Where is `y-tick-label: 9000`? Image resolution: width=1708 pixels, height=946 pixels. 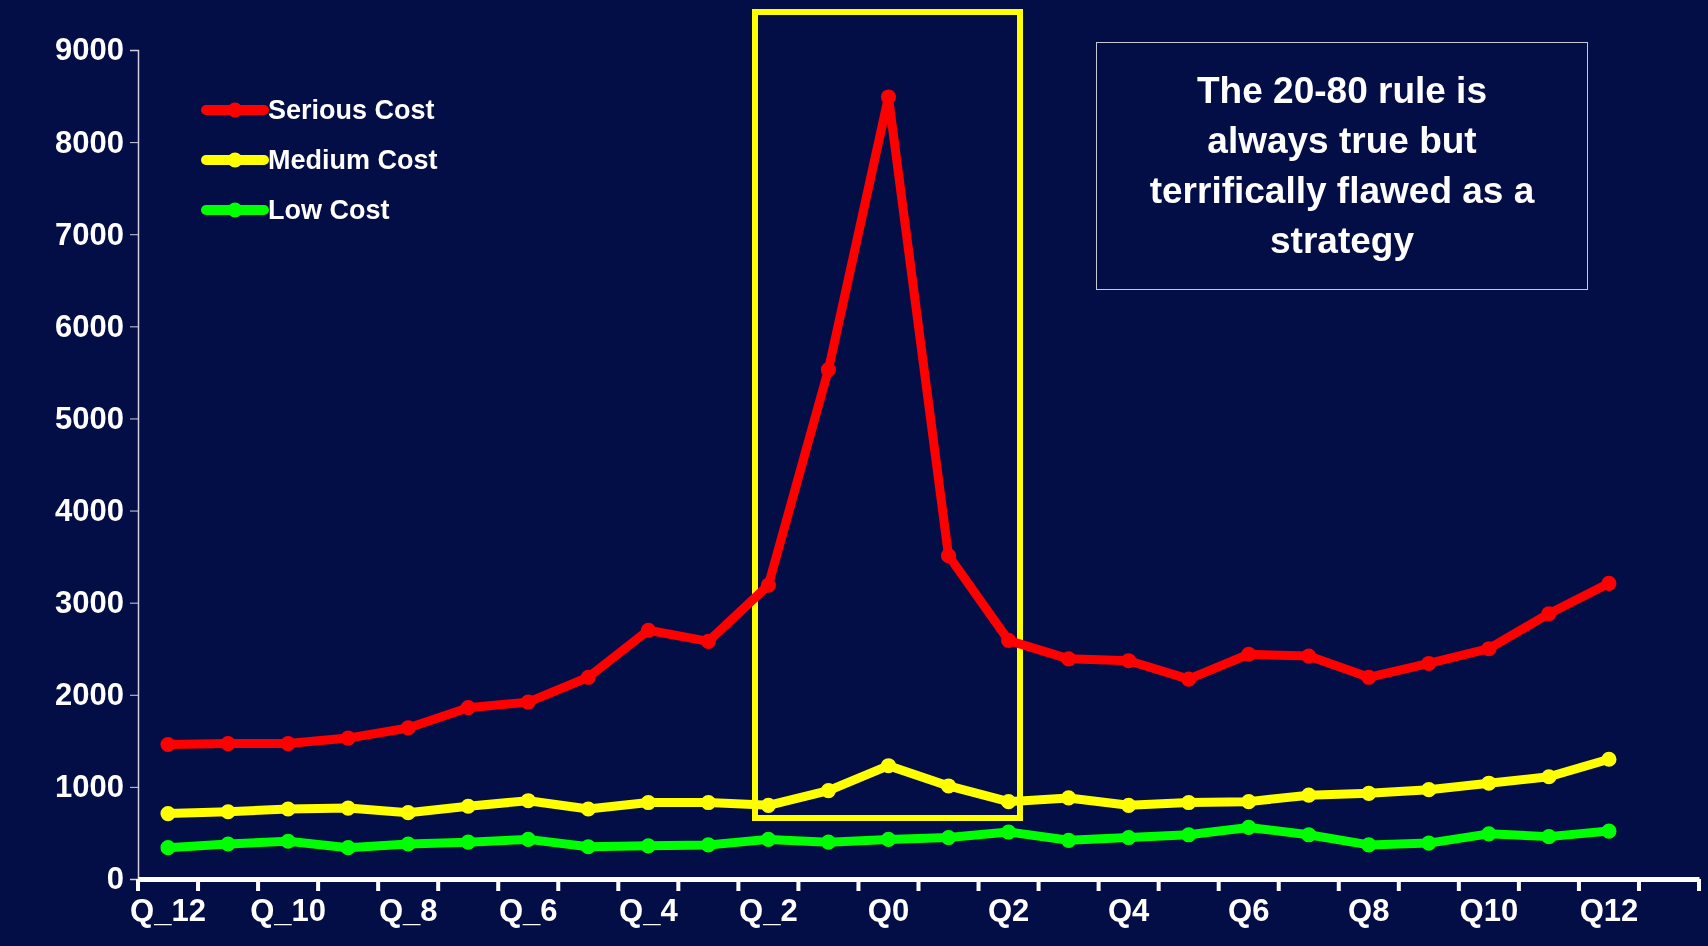 y-tick-label: 9000 is located at coordinates (89, 50).